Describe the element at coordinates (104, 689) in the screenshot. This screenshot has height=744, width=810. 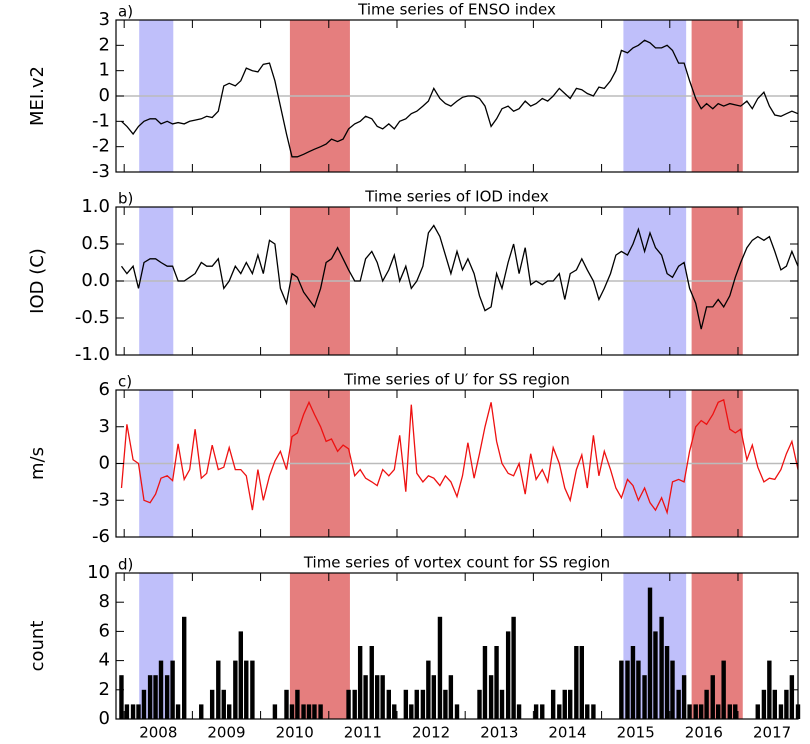
I see `y-tick-label: 2` at that location.